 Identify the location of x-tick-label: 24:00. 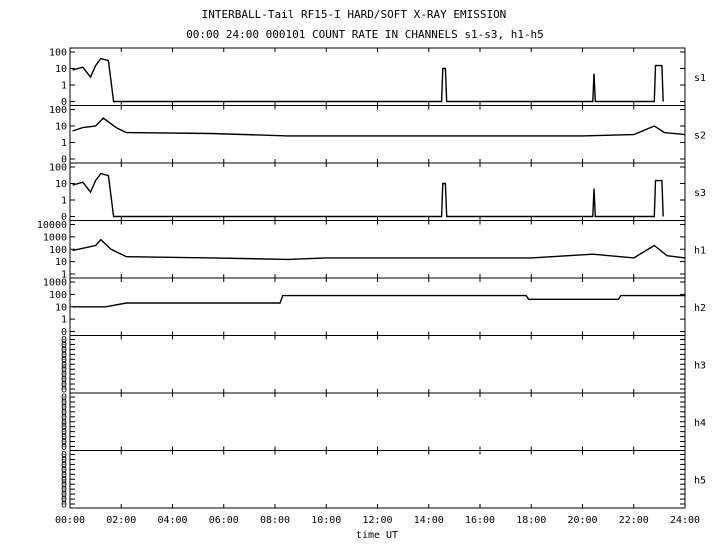
(685, 520).